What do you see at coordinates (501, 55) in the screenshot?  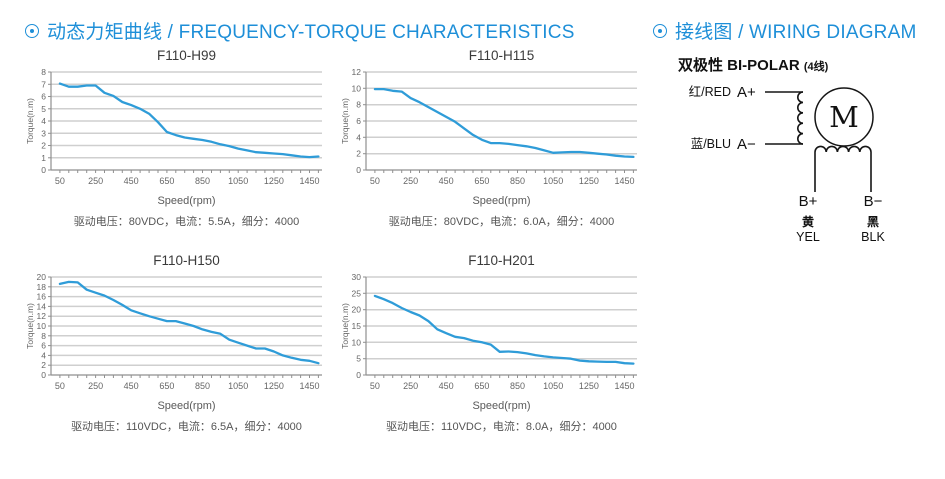 I see `chart-title: F110-H115` at bounding box center [501, 55].